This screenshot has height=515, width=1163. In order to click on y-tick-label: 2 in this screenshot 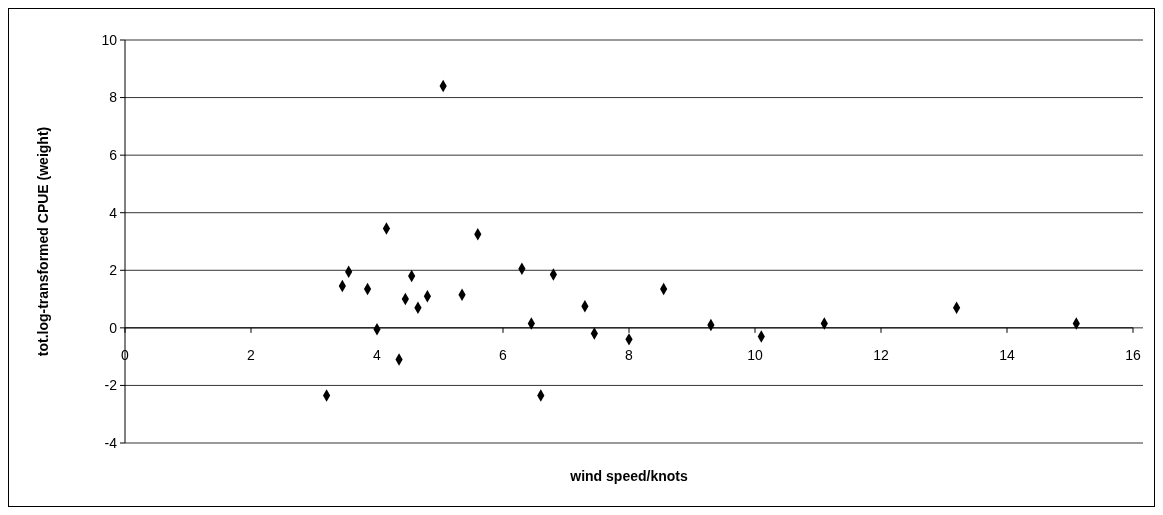, I will do `click(113, 270)`.